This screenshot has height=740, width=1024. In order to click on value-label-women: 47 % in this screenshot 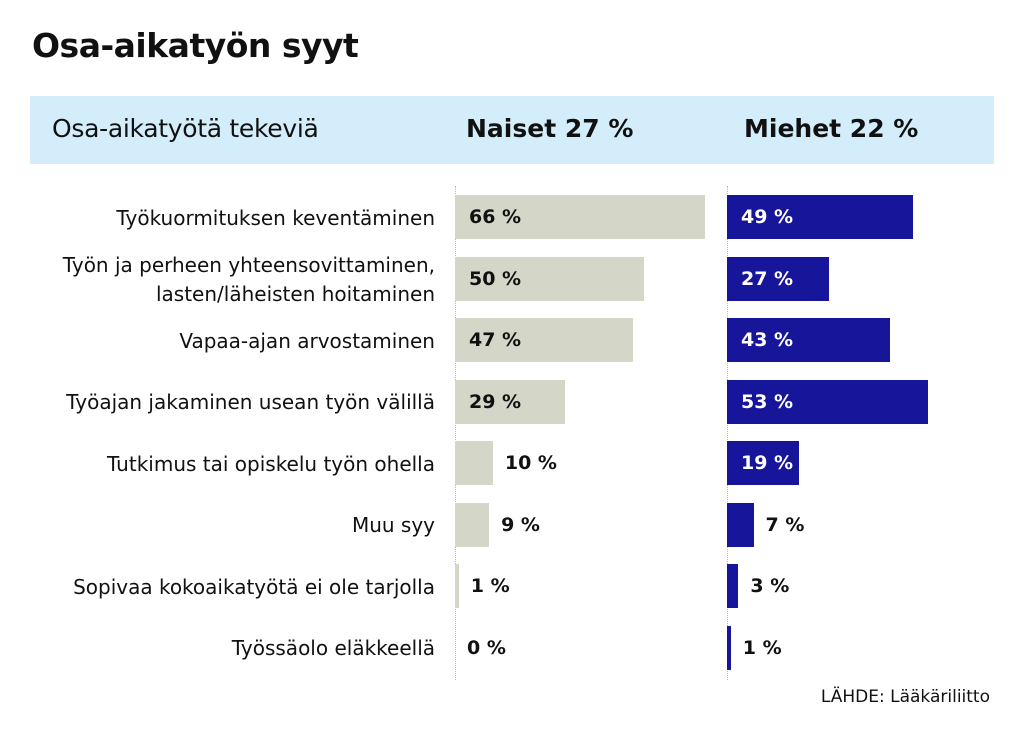, I will do `click(495, 340)`.